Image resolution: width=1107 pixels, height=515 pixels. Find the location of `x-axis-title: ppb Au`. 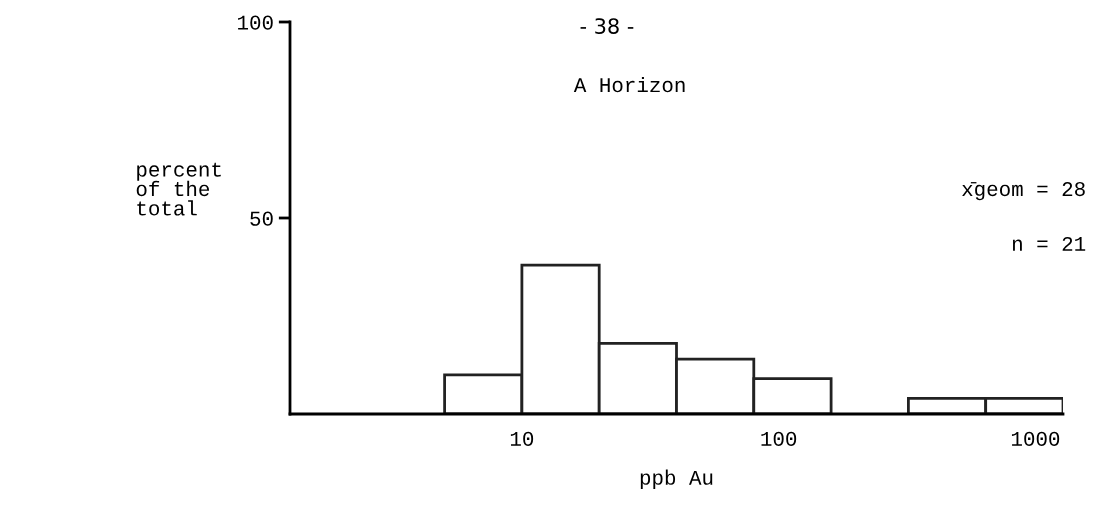

x-axis-title: ppb Au is located at coordinates (676, 479).